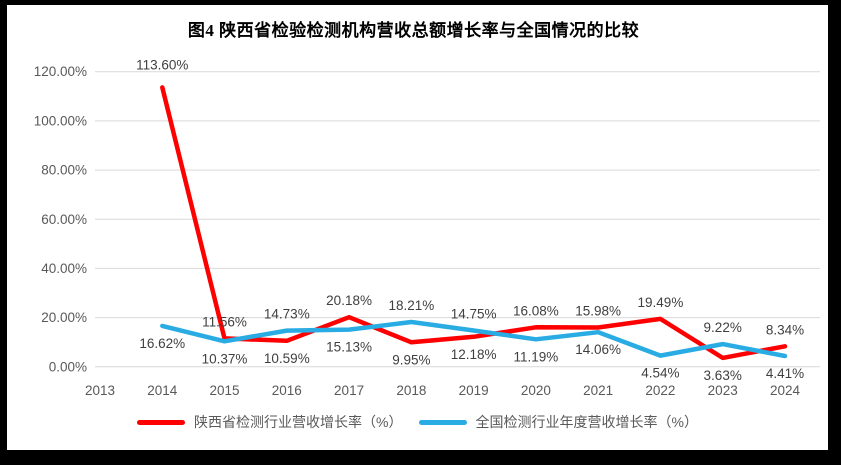  What do you see at coordinates (442, 422) in the screenshot?
I see `legend-line-swatch-blue` at bounding box center [442, 422].